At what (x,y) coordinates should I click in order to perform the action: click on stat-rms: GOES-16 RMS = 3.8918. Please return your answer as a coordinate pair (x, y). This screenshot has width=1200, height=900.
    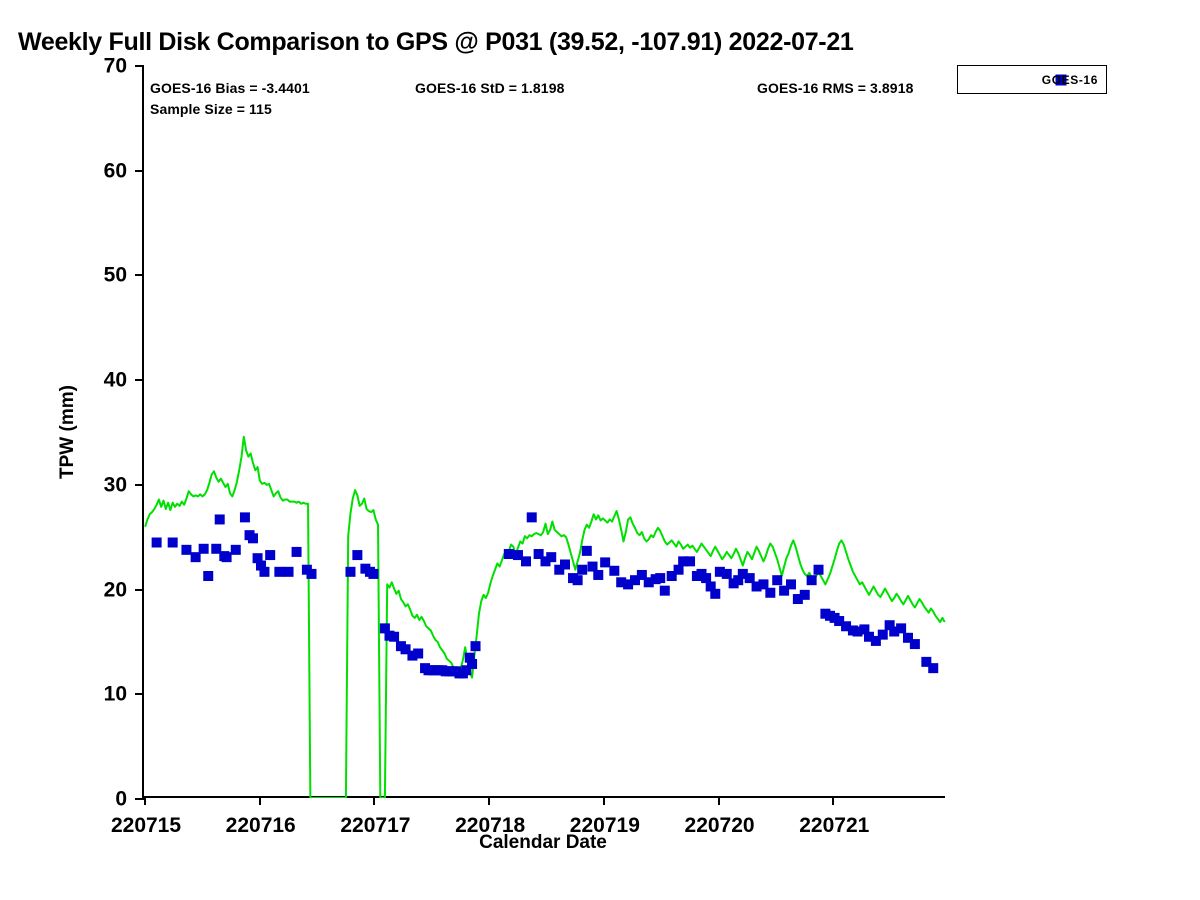
    Looking at the image, I should click on (835, 88).